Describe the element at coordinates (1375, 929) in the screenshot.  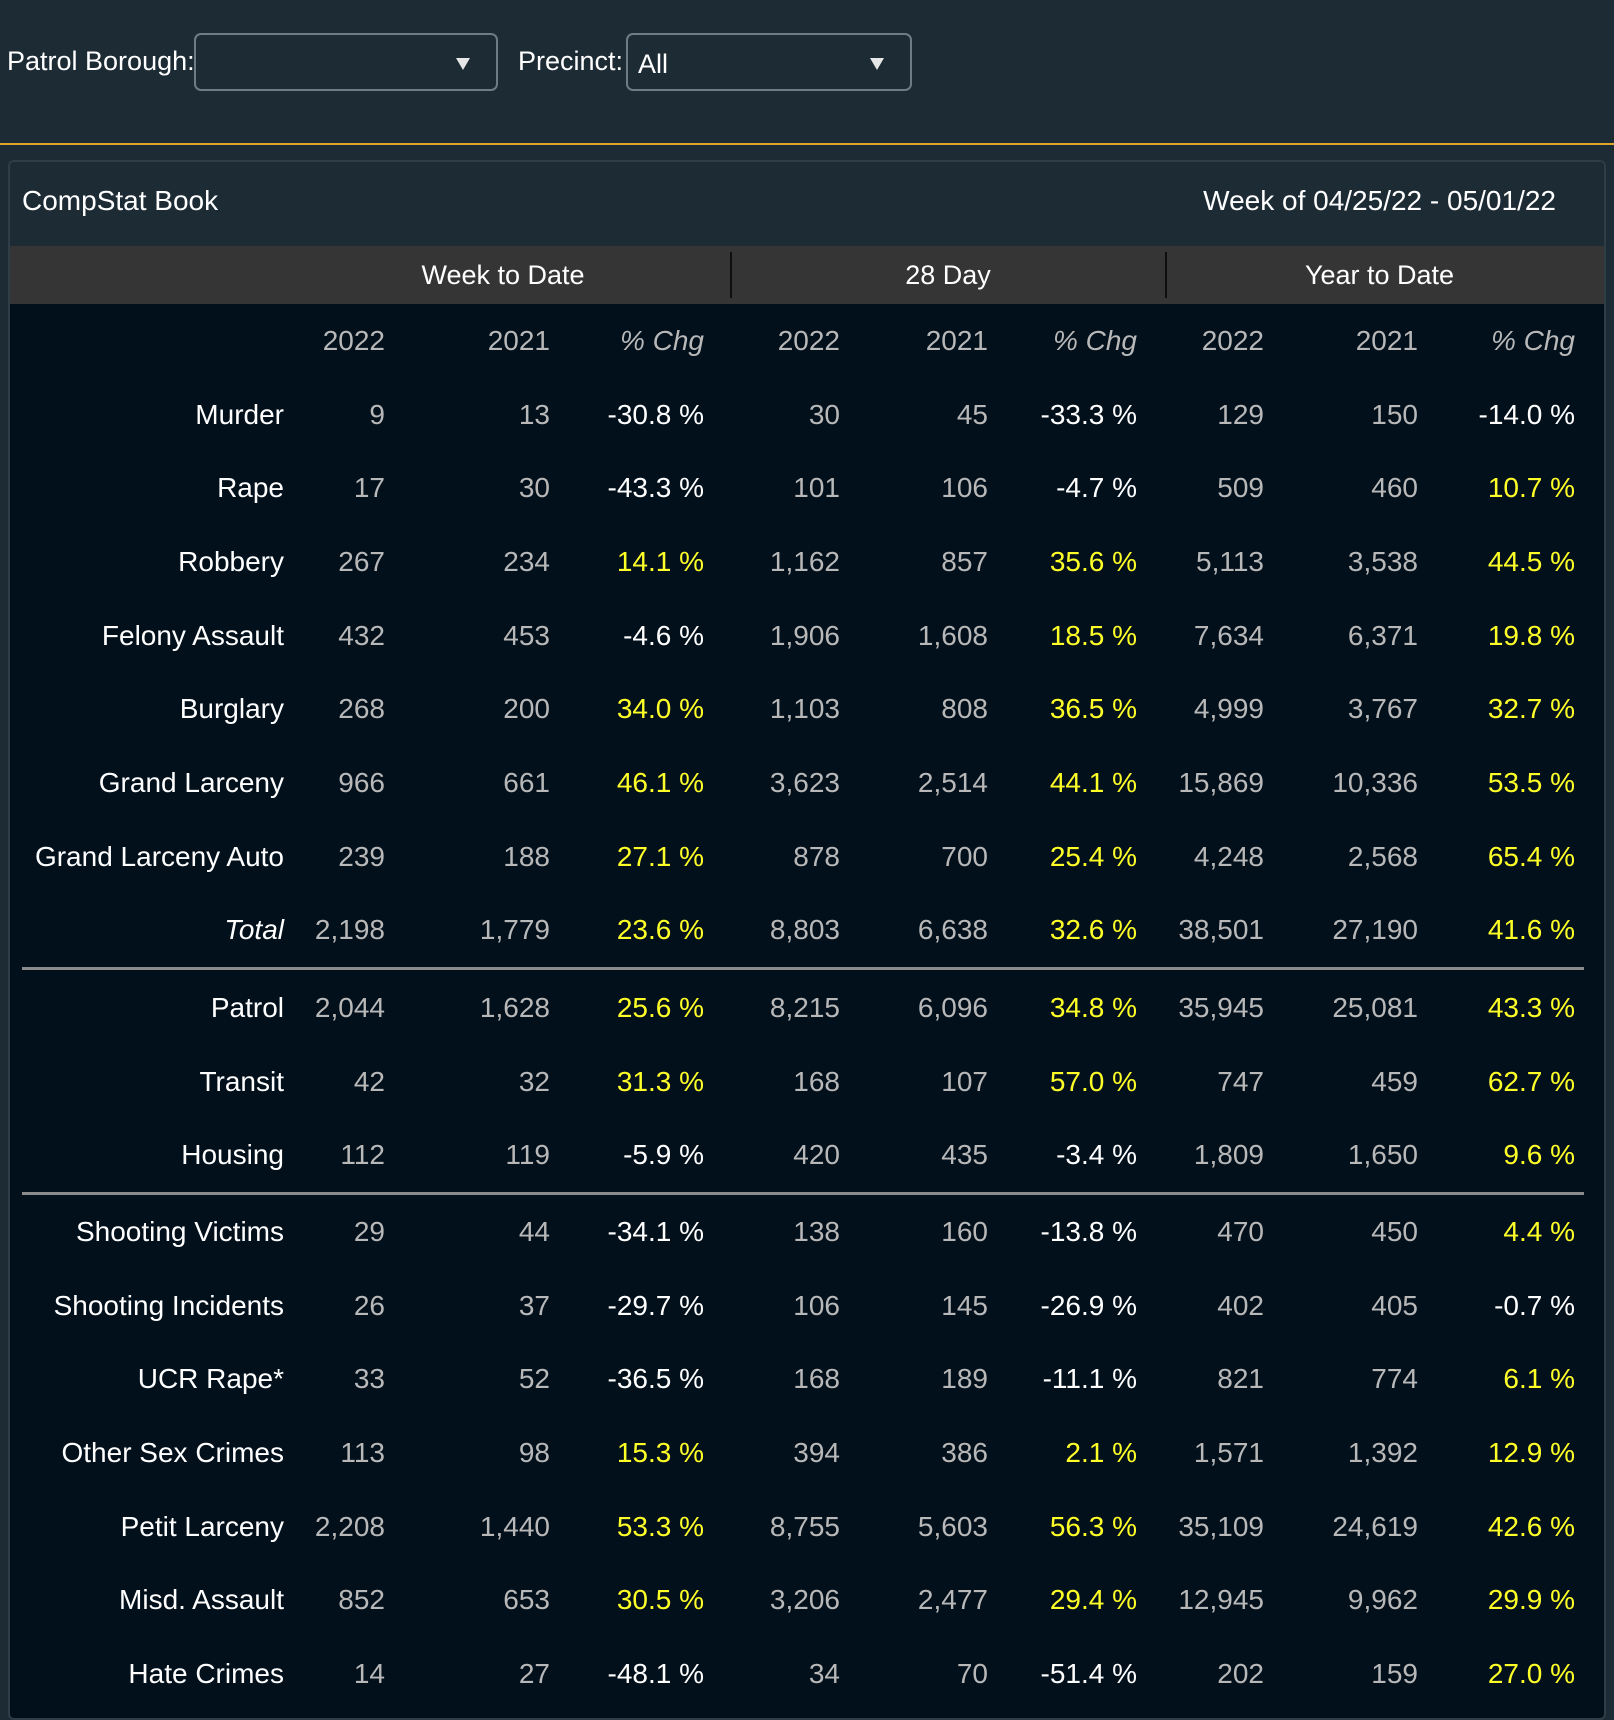
I see `count-cell: 27,190` at that location.